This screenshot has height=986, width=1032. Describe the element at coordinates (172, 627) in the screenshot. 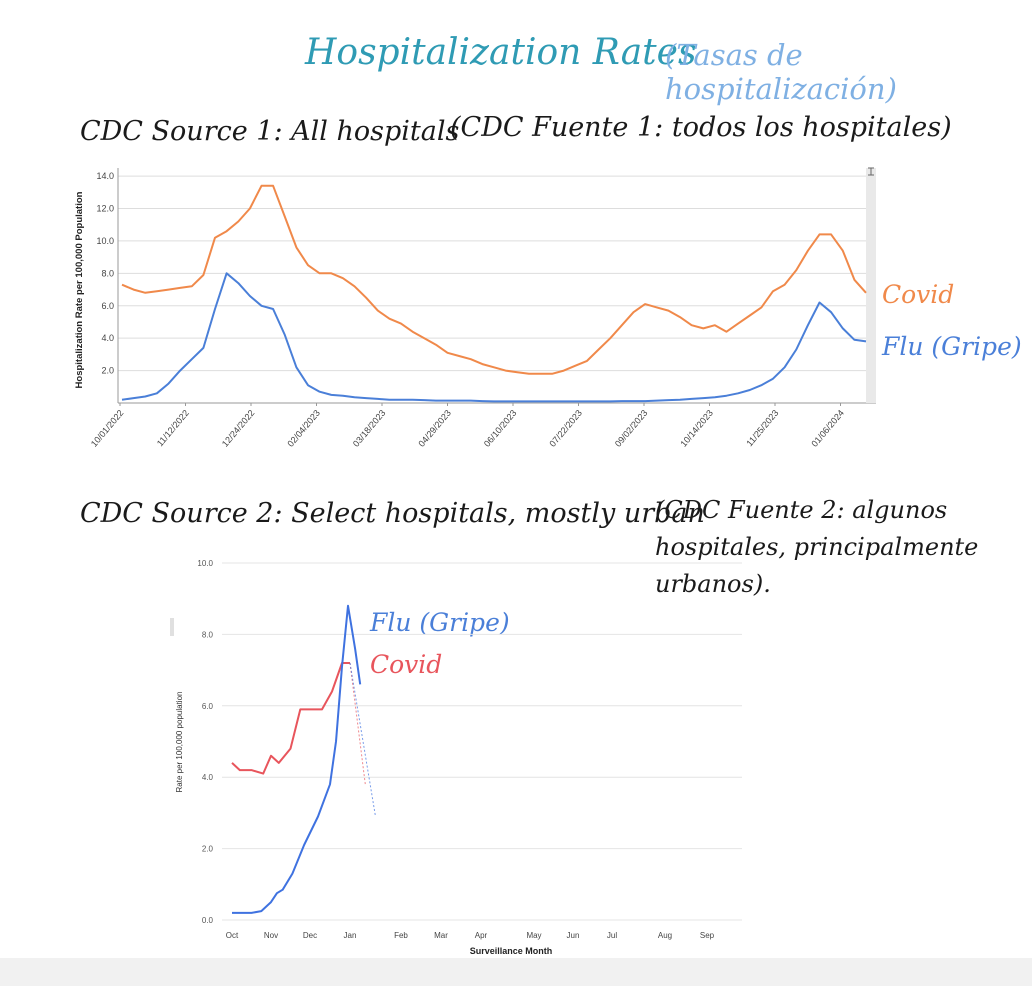

I see `chart2-left-marker` at that location.